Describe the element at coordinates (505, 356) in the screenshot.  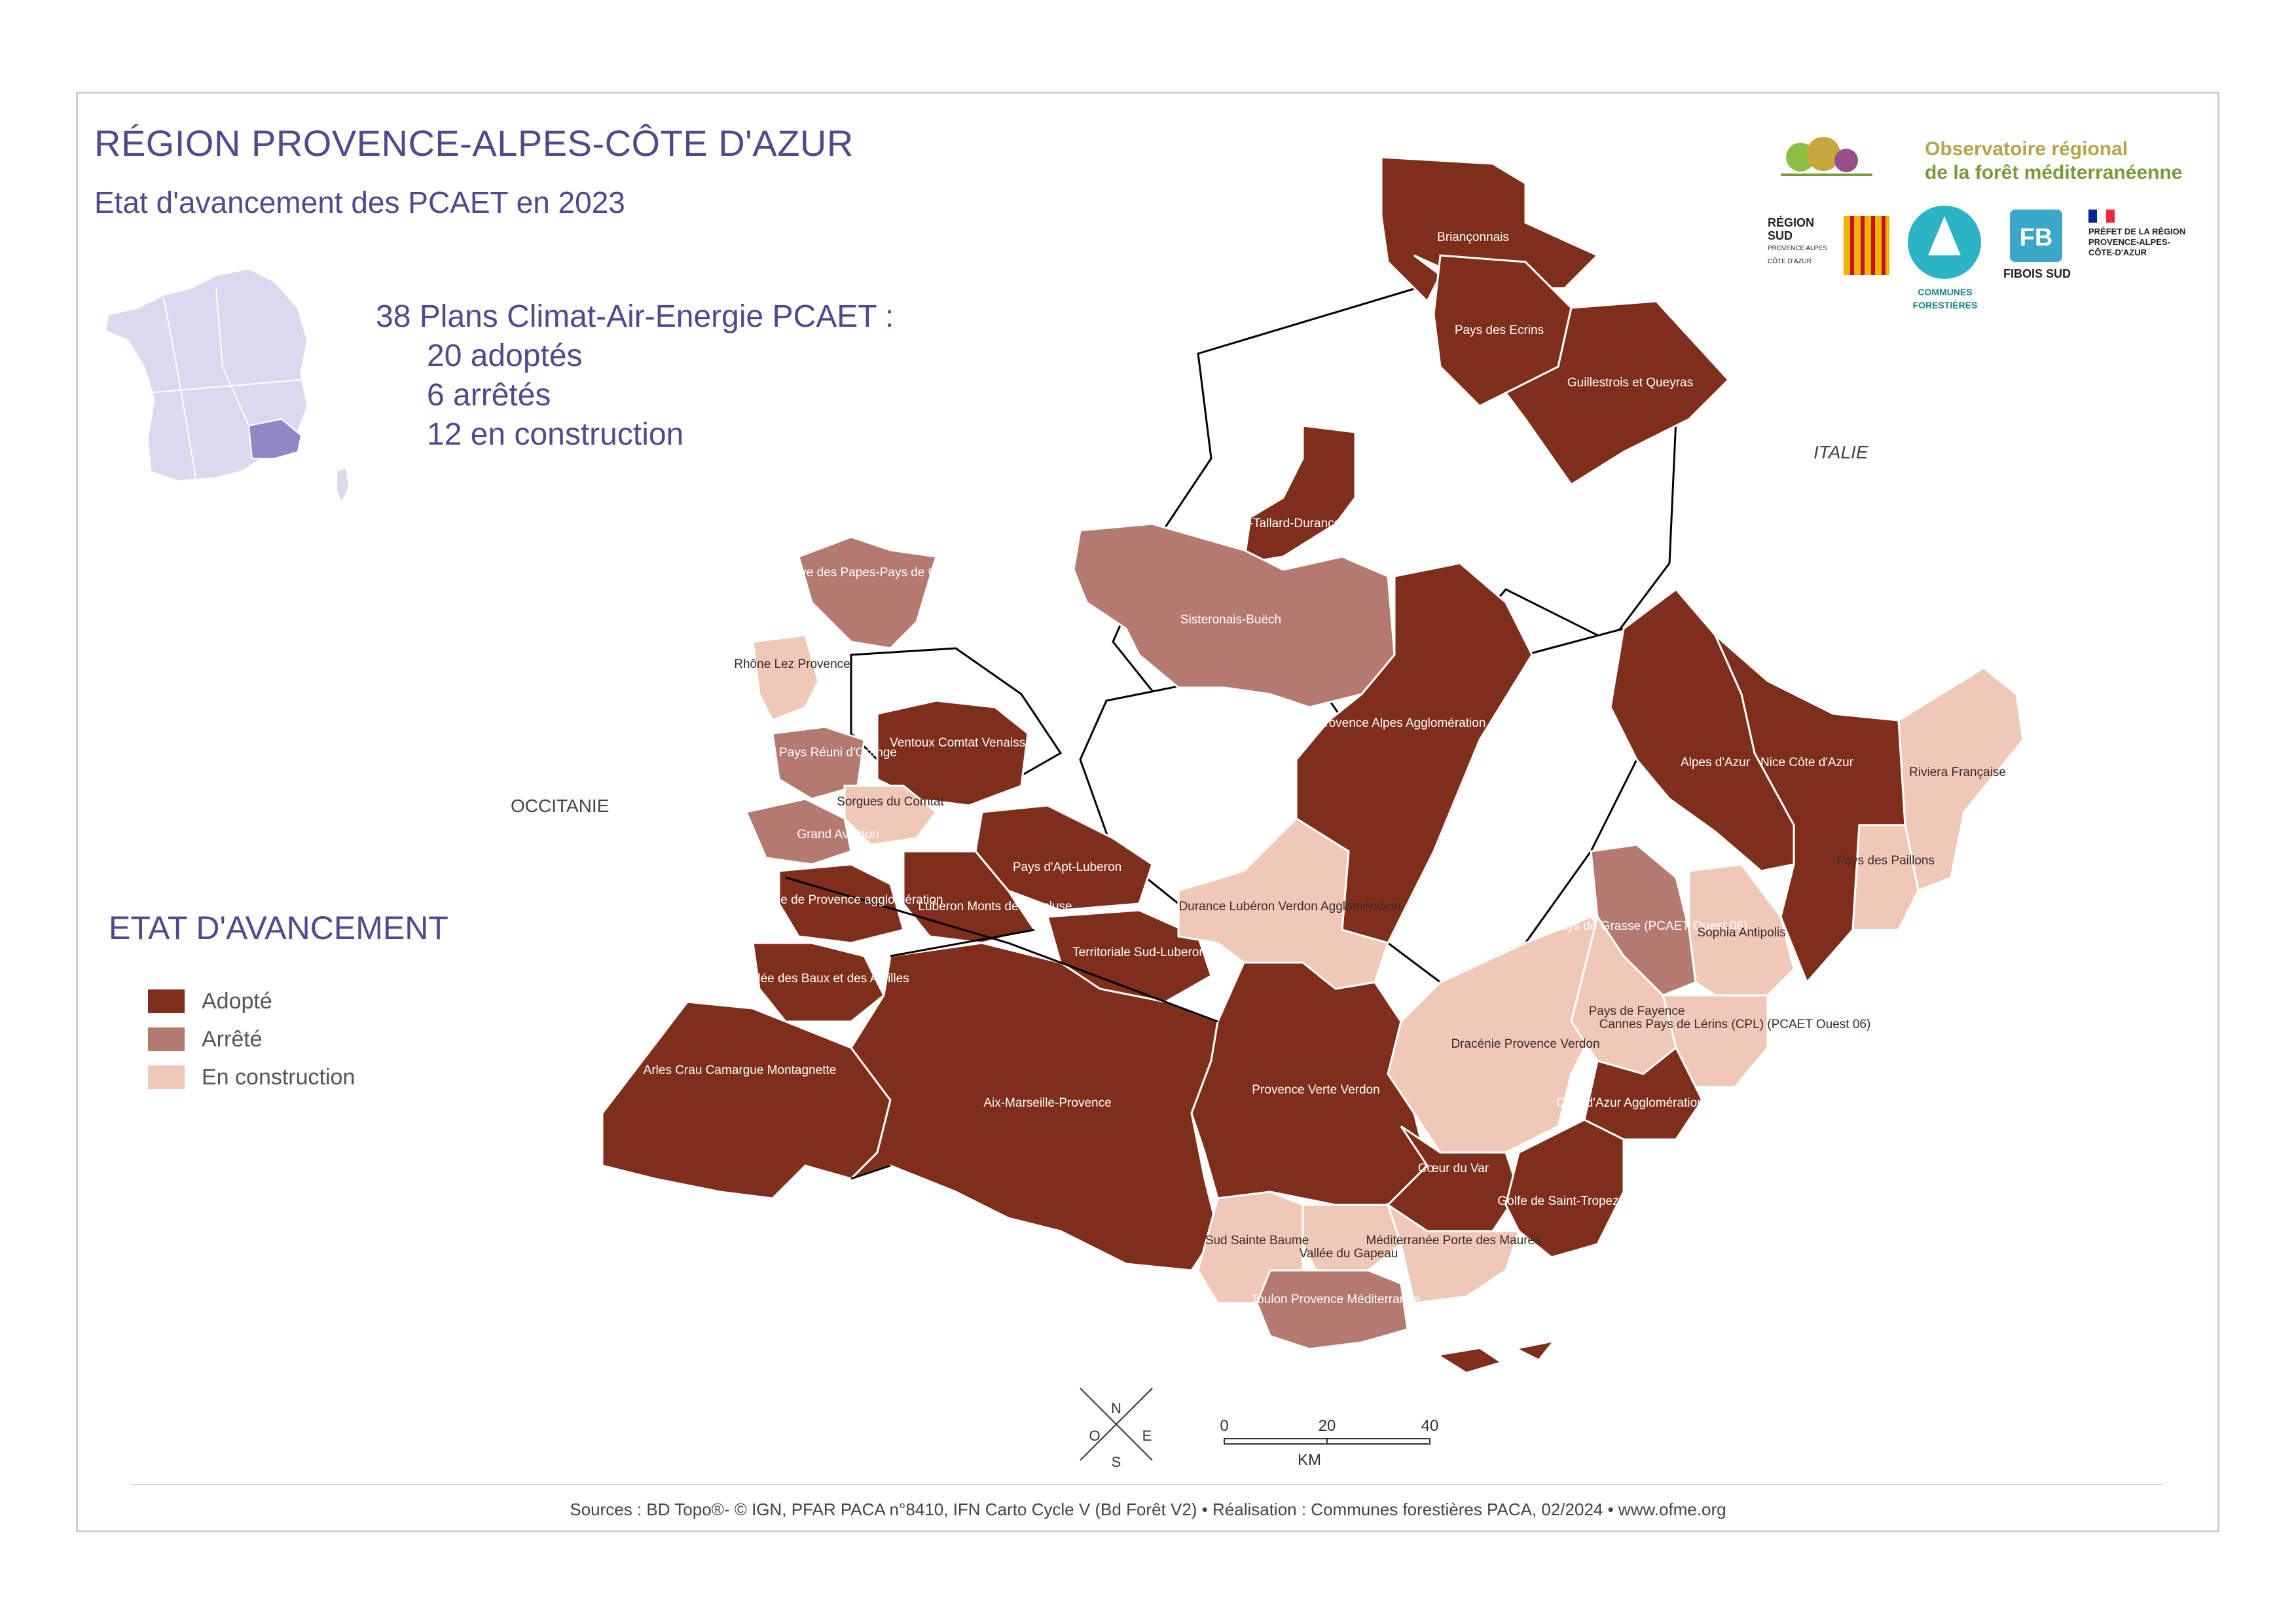
I see `summary-adopted: 20 adoptés` at that location.